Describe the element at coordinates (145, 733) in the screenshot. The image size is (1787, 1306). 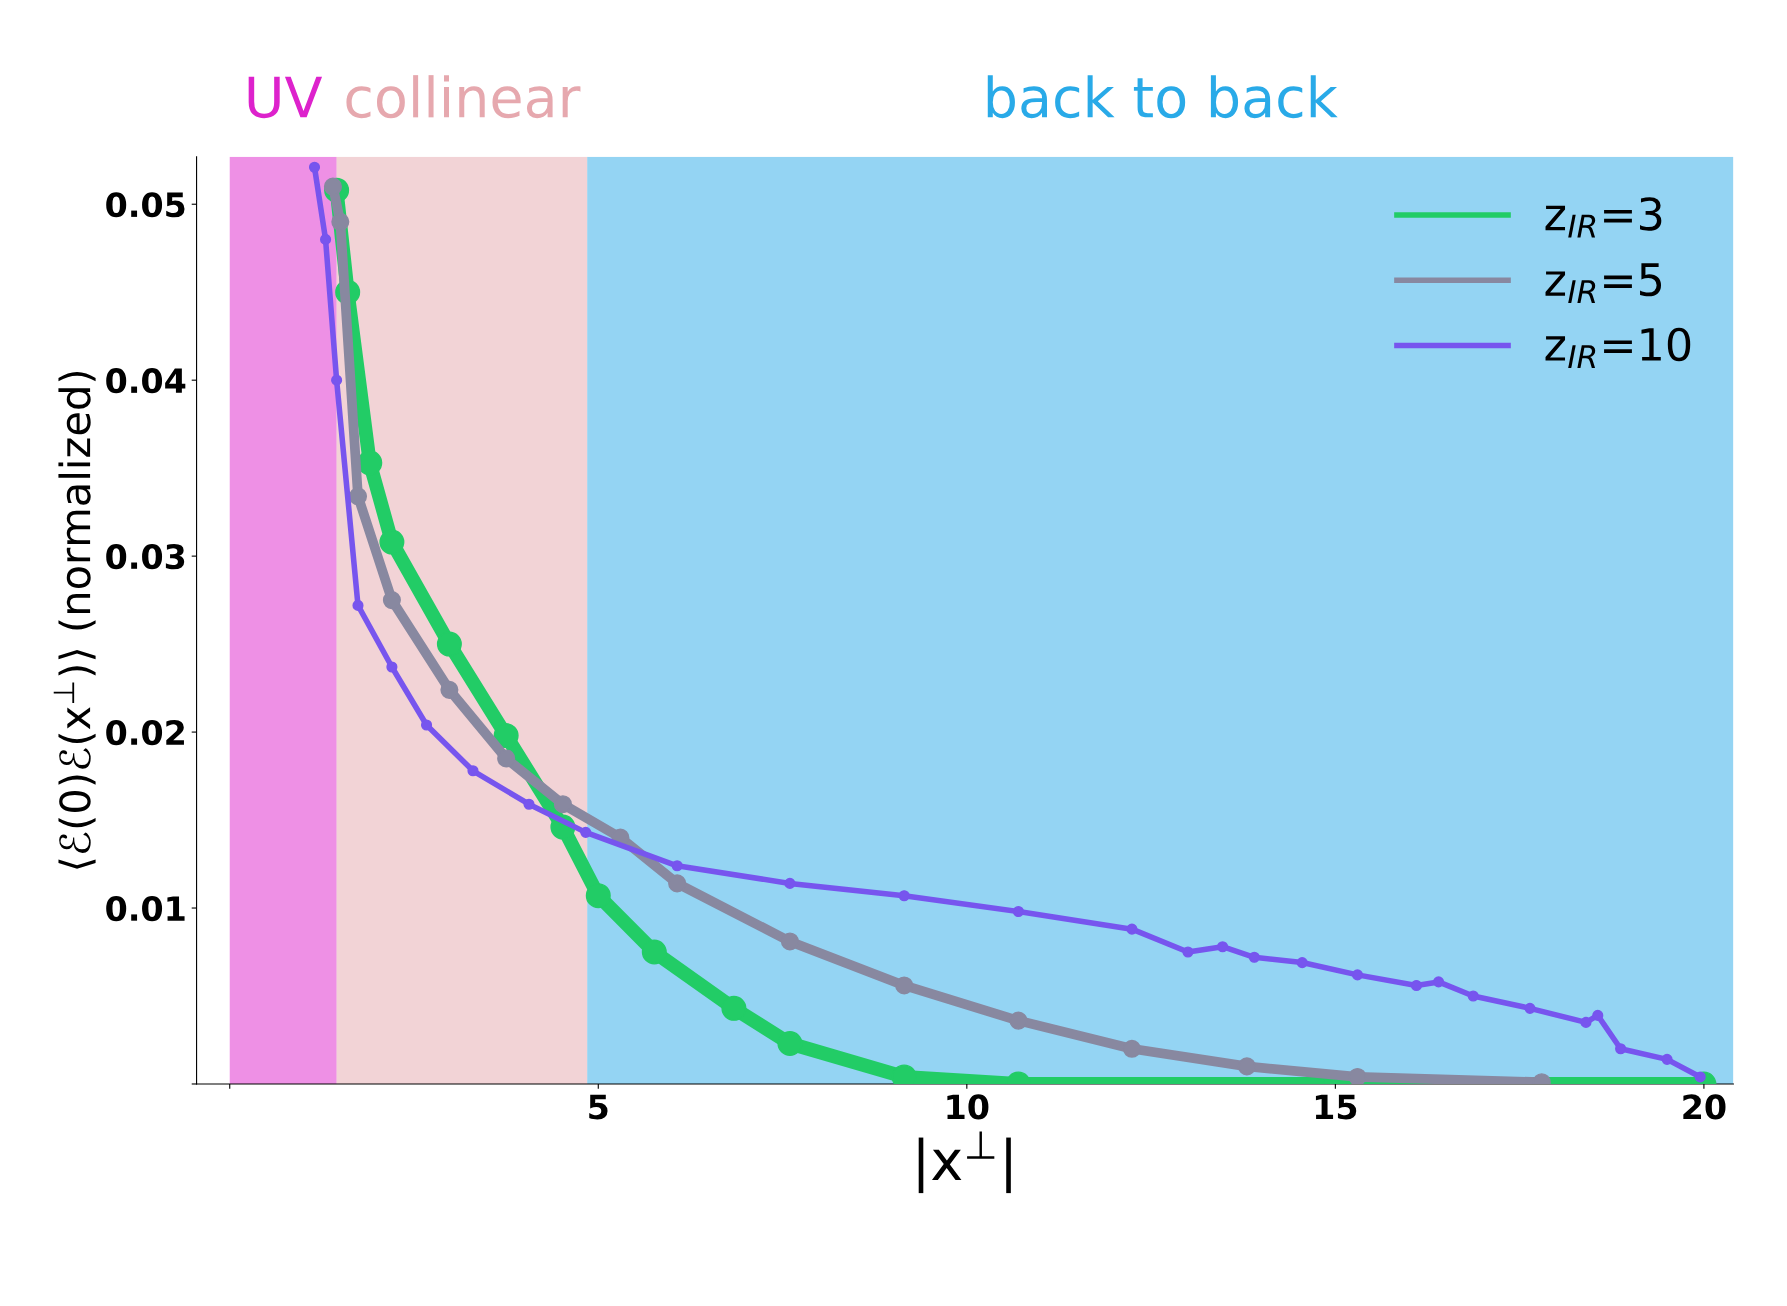
I see `y-tick-label: 0.02` at that location.